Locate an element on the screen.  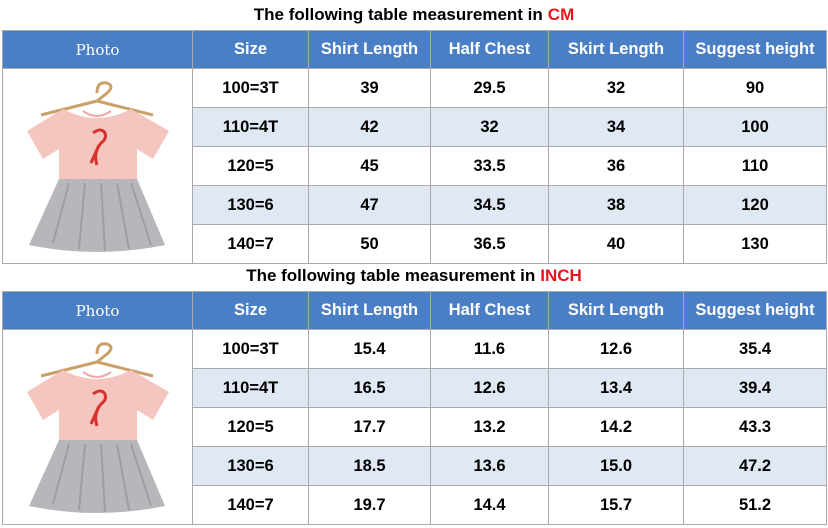
suggest-height-cell: 35.4 is located at coordinates (755, 349).